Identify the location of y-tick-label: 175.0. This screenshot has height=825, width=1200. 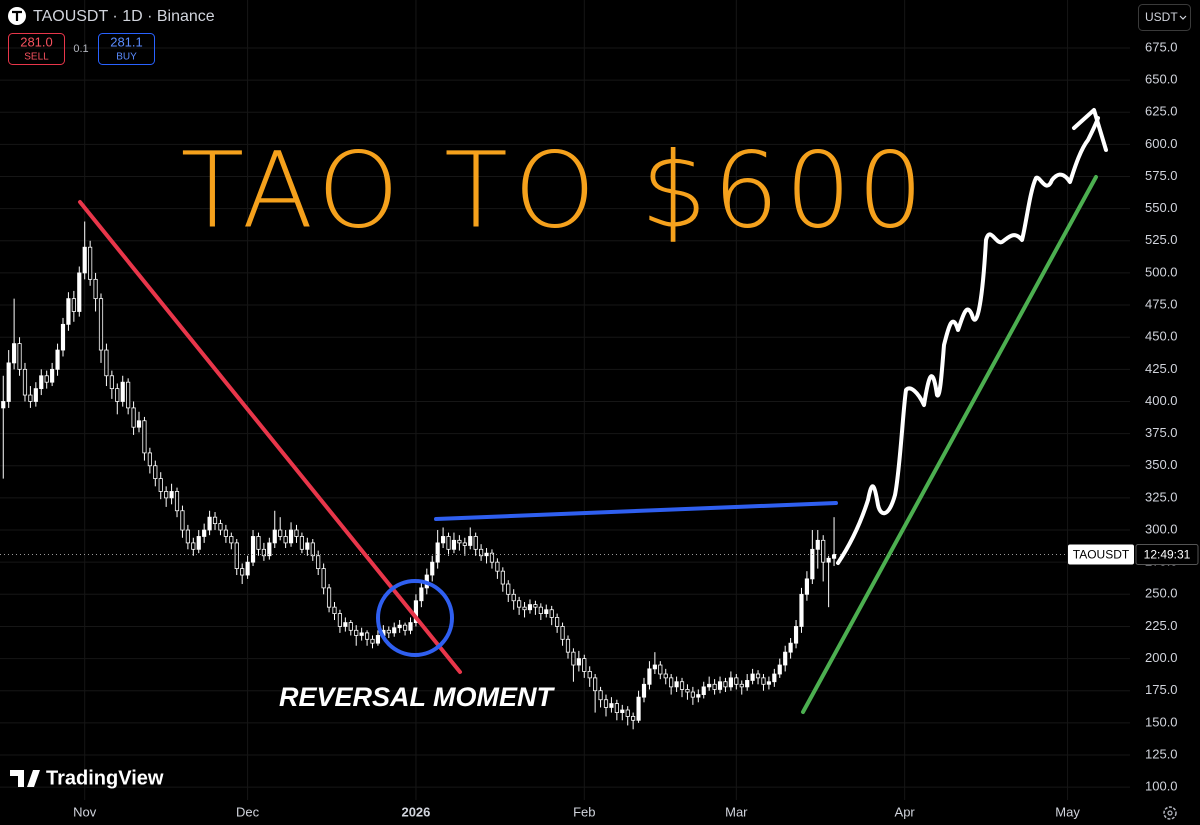
(1161, 689).